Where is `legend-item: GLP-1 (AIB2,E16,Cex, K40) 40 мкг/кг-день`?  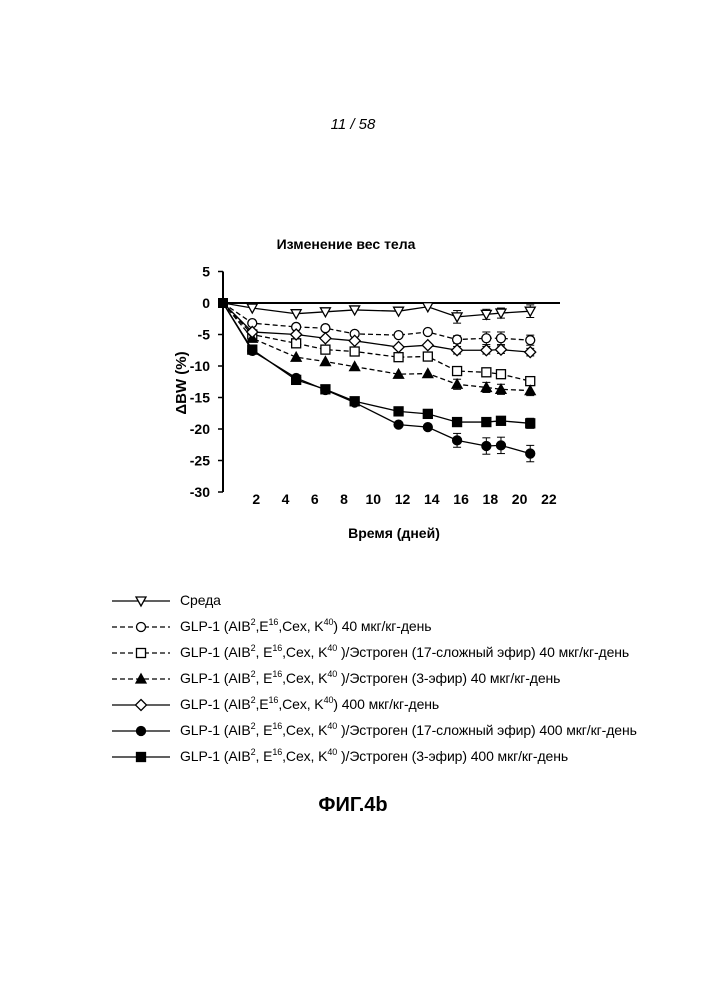 legend-item: GLP-1 (AIB2,E16,Cex, K40) 40 мкг/кг-день is located at coordinates (405, 627).